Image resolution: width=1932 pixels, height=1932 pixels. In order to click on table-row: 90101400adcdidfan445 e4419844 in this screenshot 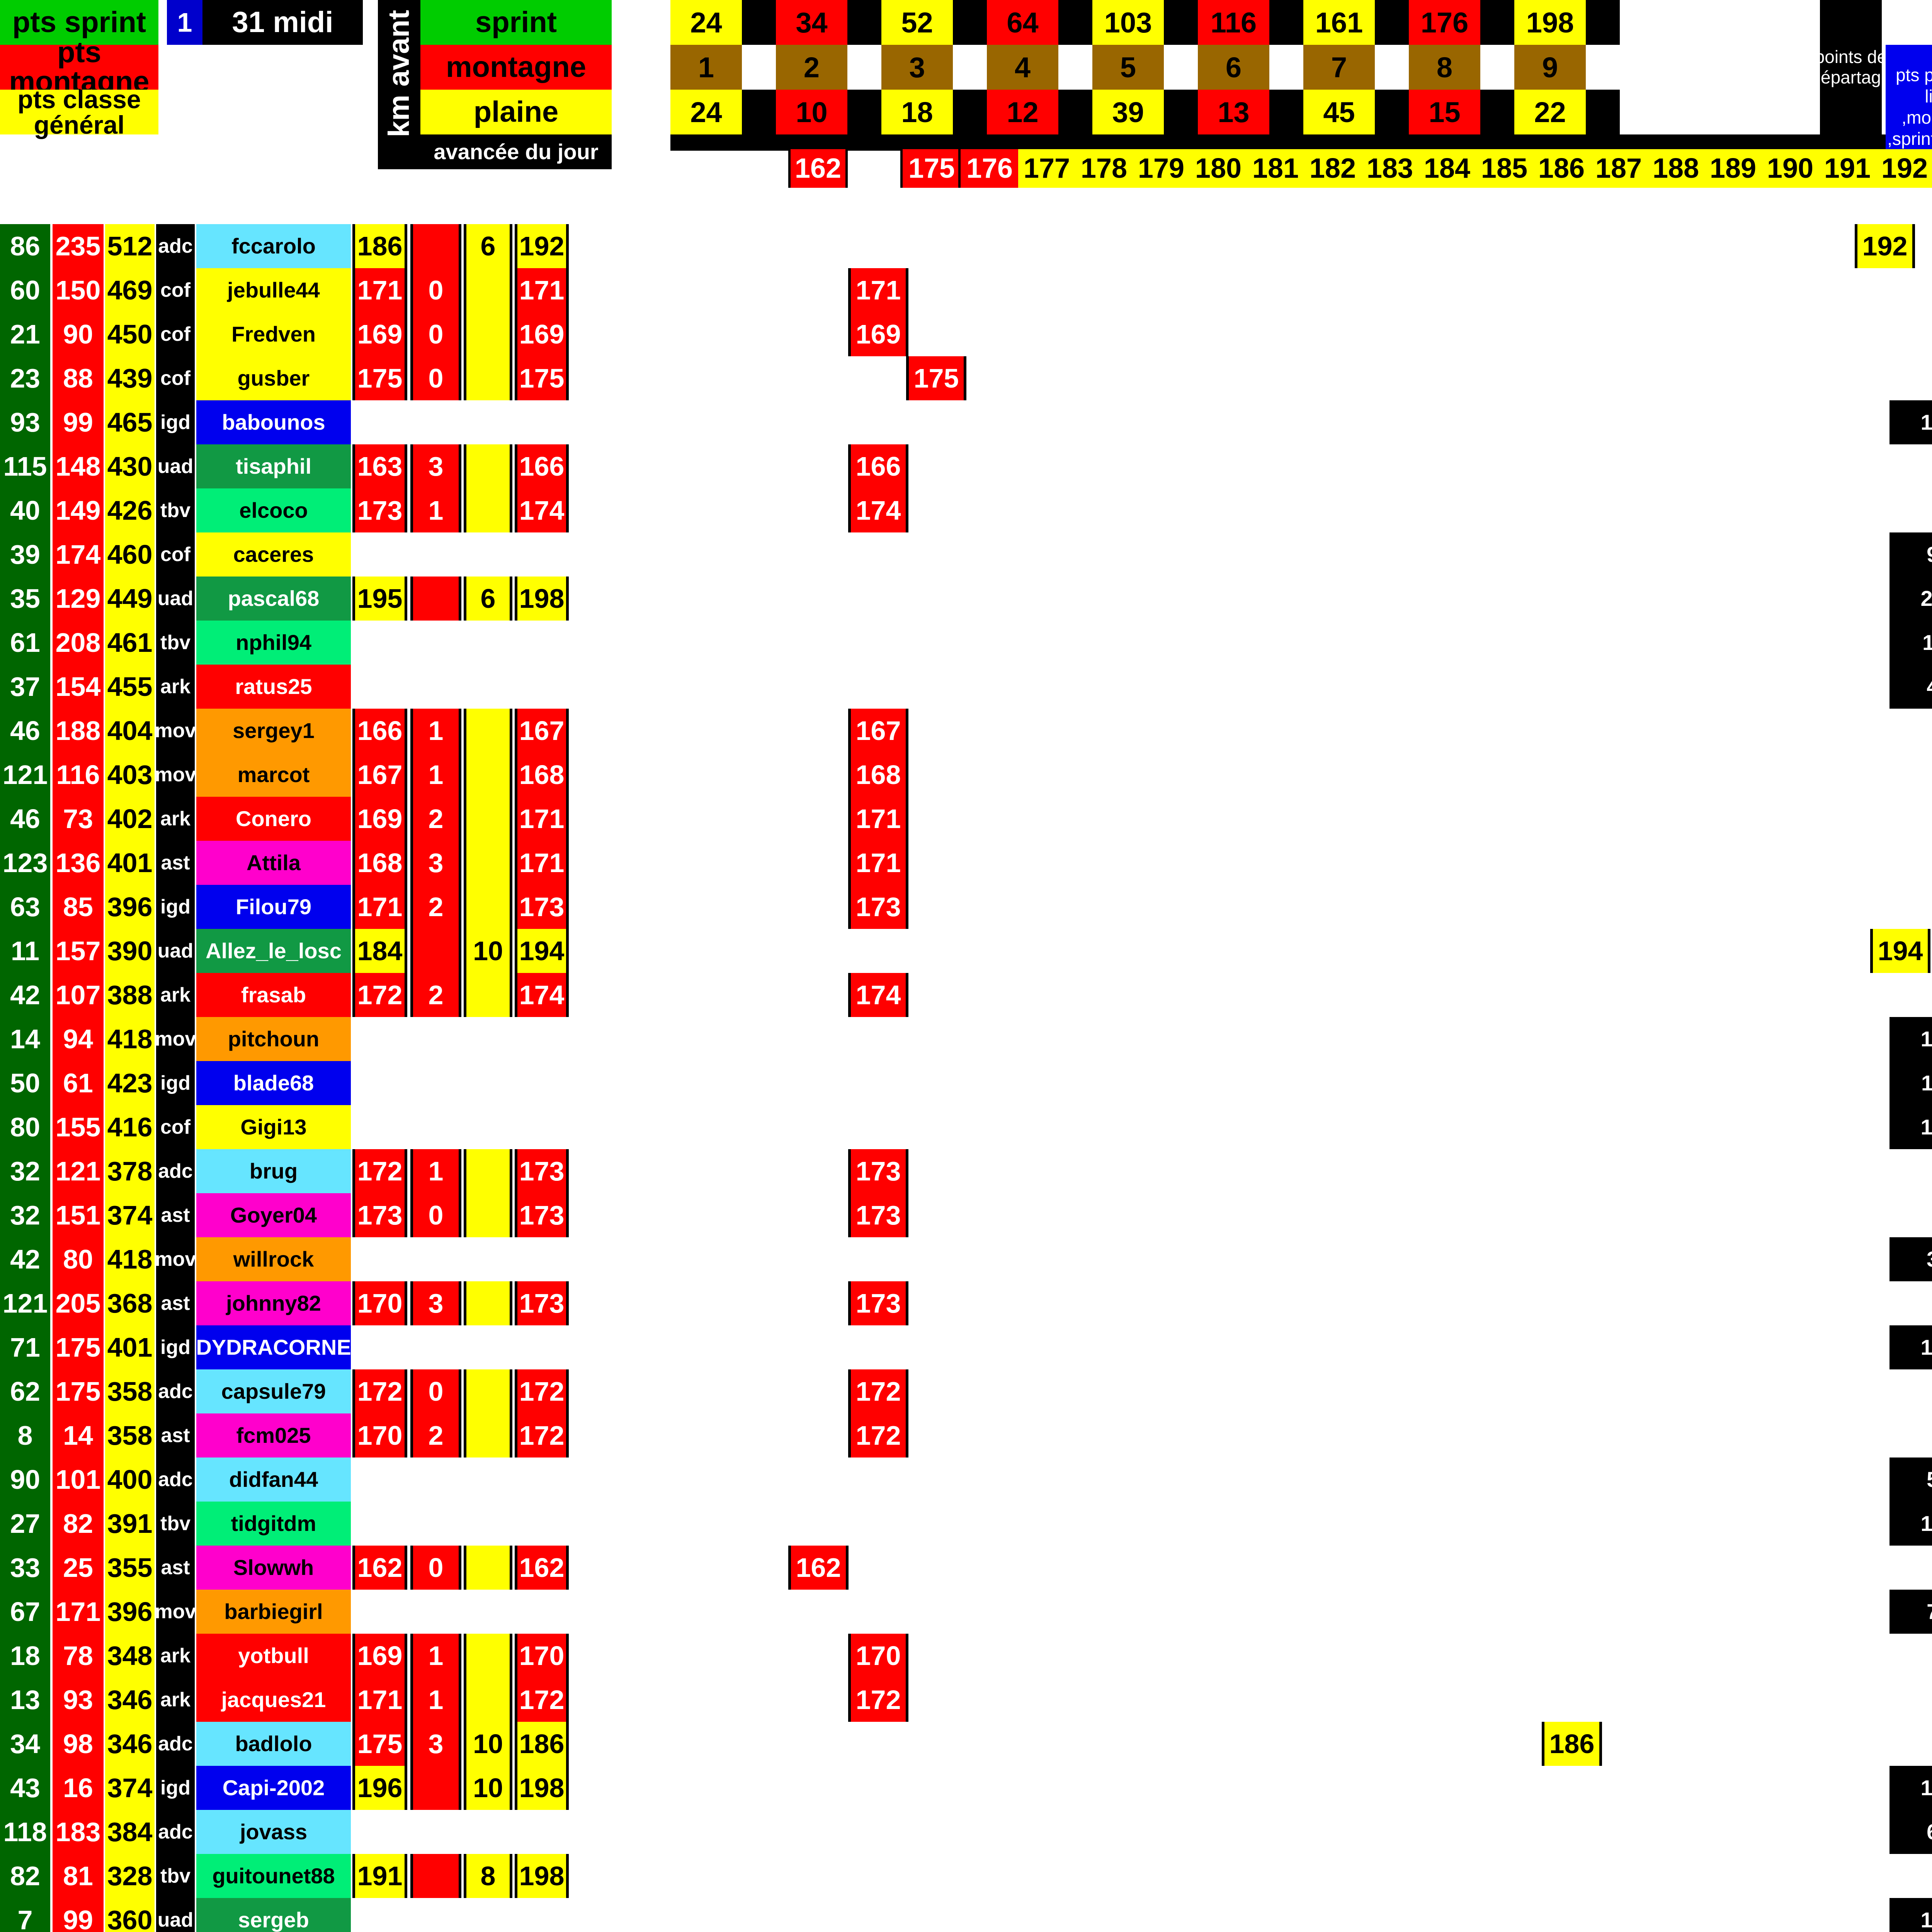, I will do `click(966, 1480)`.